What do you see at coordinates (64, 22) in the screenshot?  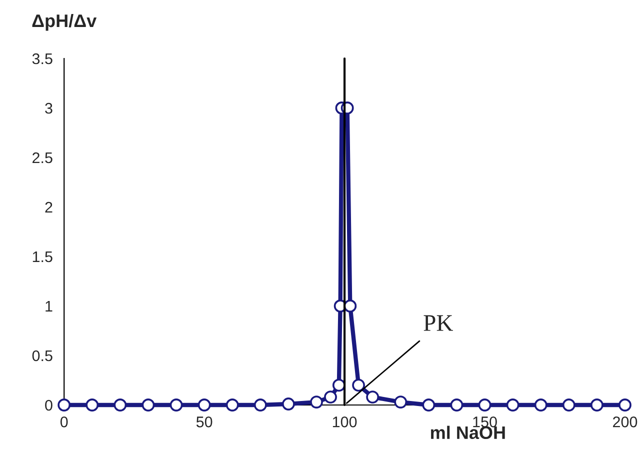 I see `y-axis-title: ΔpH/Δv` at bounding box center [64, 22].